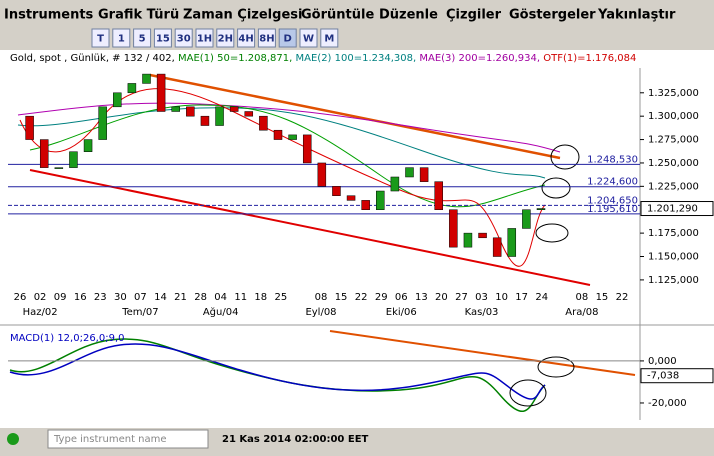 The height and width of the screenshot is (456, 714). What do you see at coordinates (220, 297) in the screenshot?
I see `x-tick-label: 04` at bounding box center [220, 297].